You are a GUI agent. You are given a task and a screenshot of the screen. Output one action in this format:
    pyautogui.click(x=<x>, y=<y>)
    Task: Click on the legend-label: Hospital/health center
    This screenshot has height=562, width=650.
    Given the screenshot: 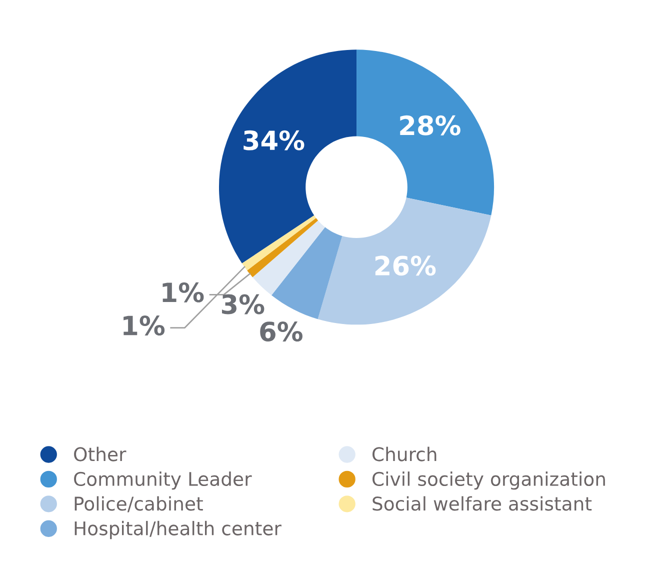 What is the action you would take?
    pyautogui.click(x=178, y=530)
    